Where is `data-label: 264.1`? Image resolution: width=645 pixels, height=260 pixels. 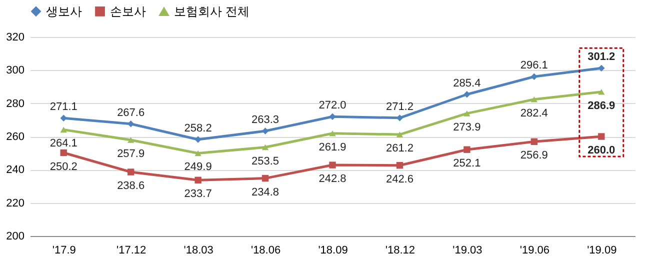 data-label: 264.1 is located at coordinates (64, 144).